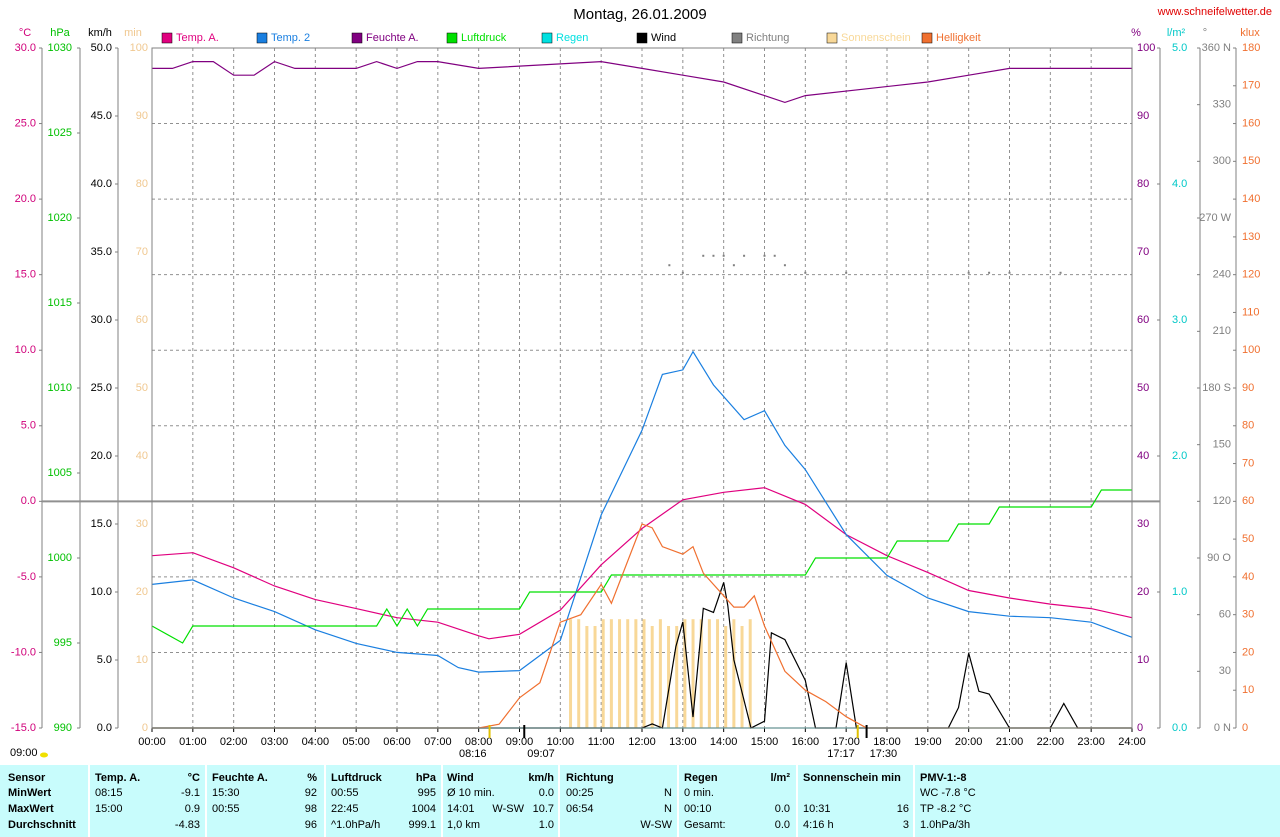 This screenshot has width=1280, height=837. I want to click on x-tick-label: 10:00, so click(561, 742).